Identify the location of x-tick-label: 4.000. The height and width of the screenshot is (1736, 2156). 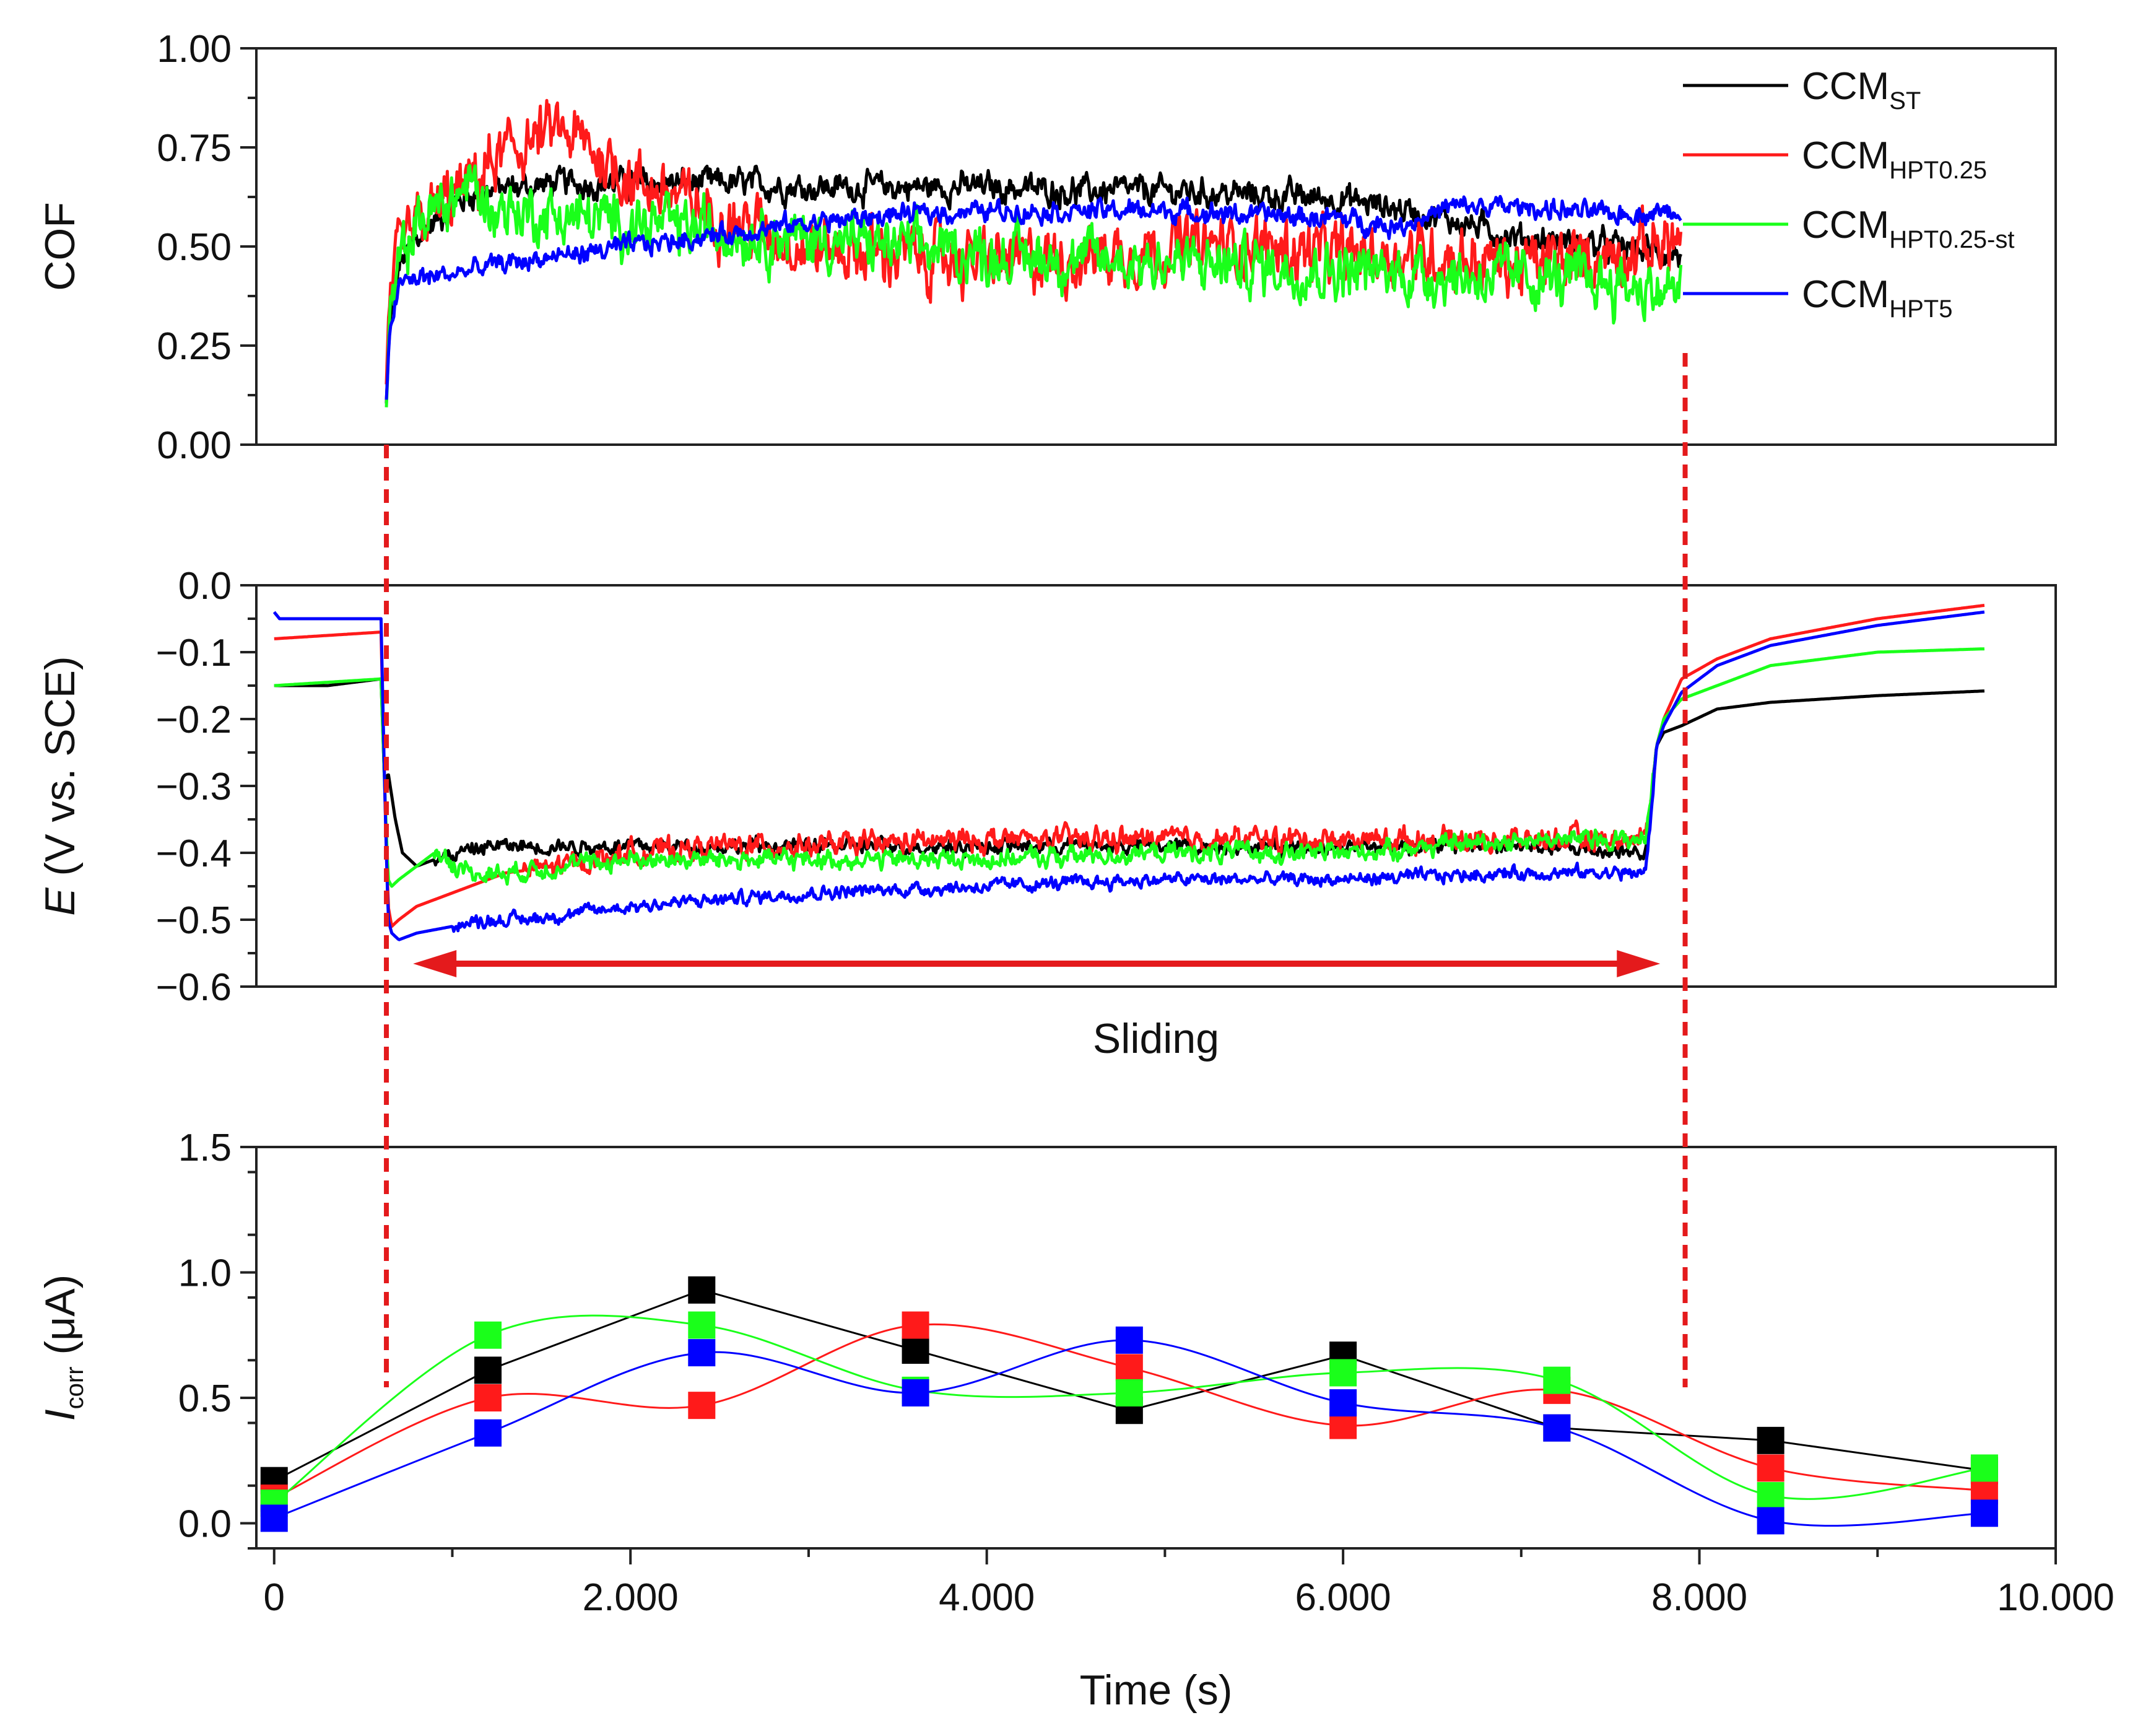
(987, 1597).